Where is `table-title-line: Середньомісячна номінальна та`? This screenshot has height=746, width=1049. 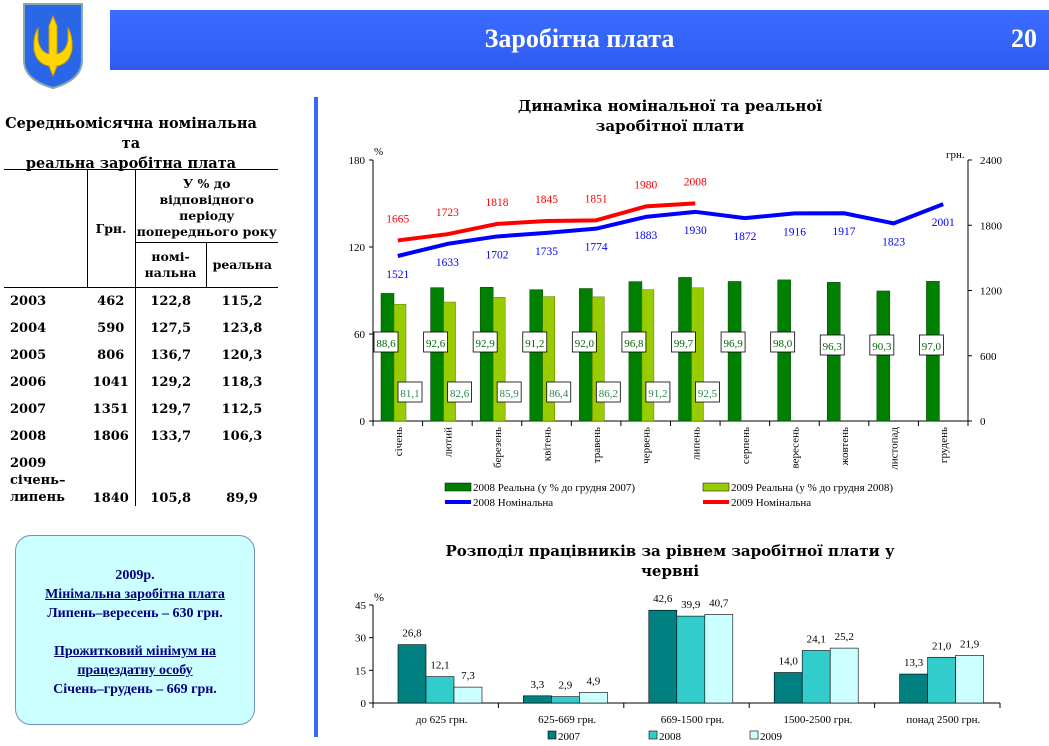 table-title-line: Середньомісячна номінальна та is located at coordinates (131, 133).